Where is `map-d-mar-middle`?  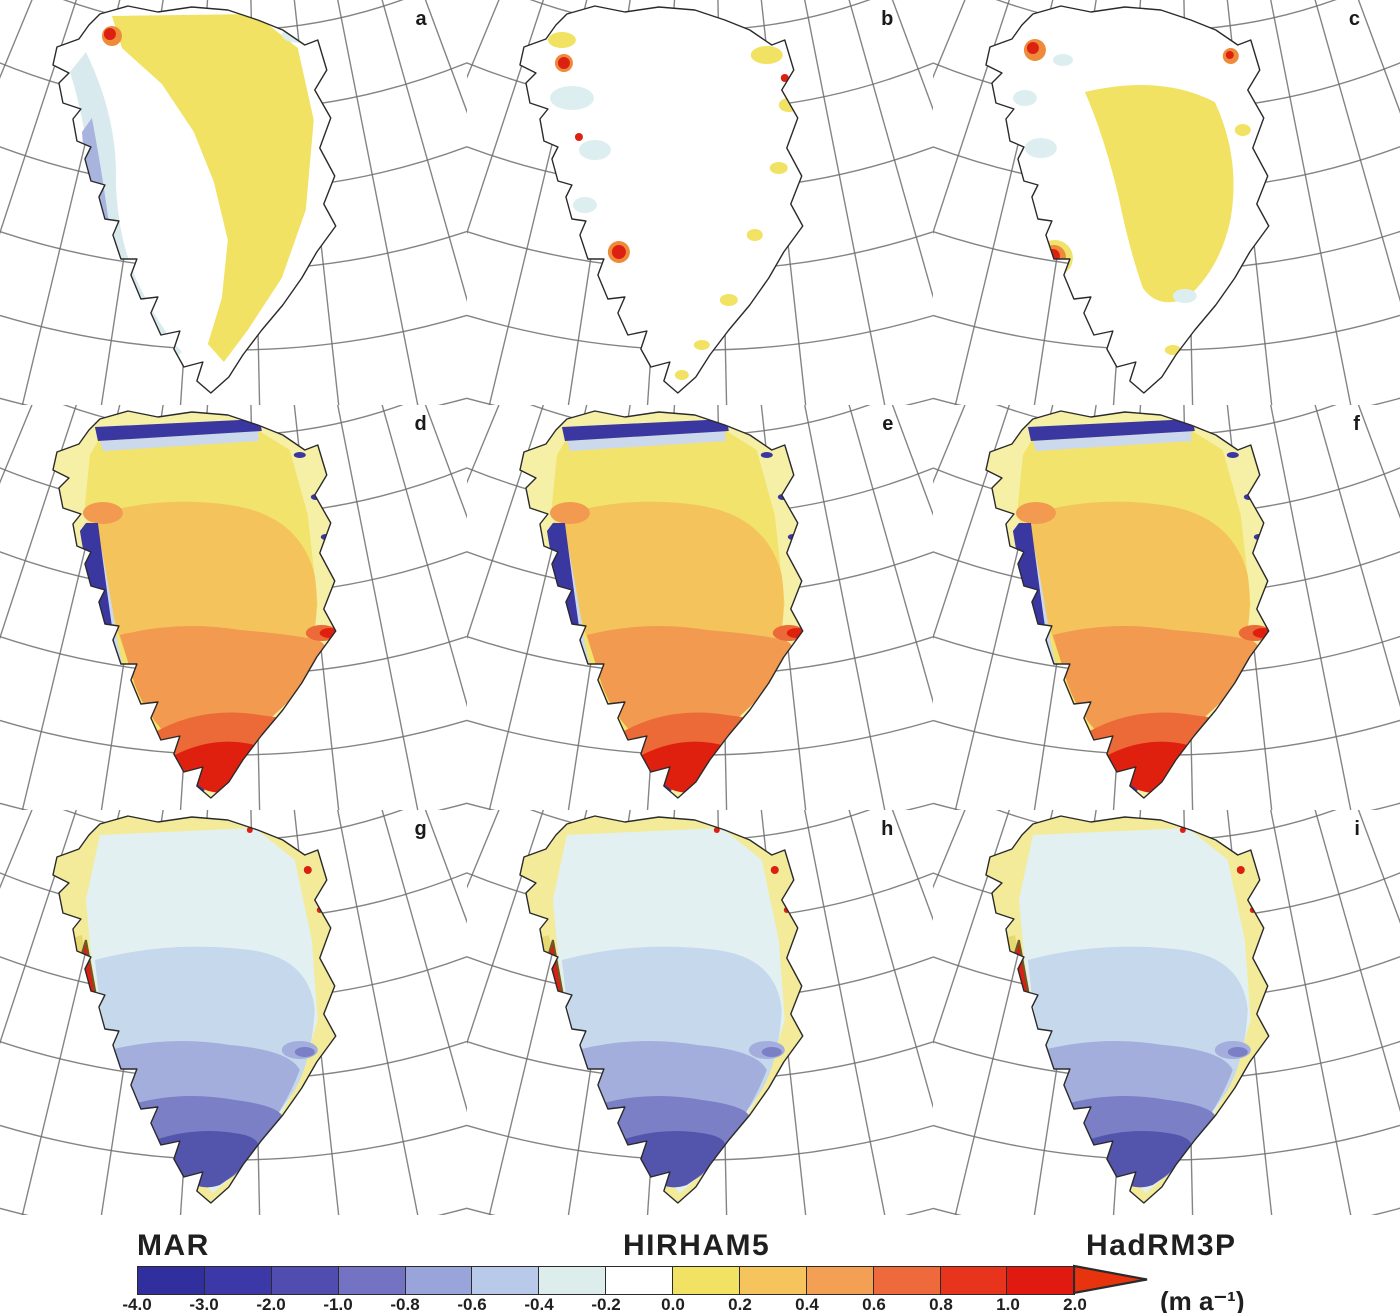 map-d-mar-middle is located at coordinates (233, 607).